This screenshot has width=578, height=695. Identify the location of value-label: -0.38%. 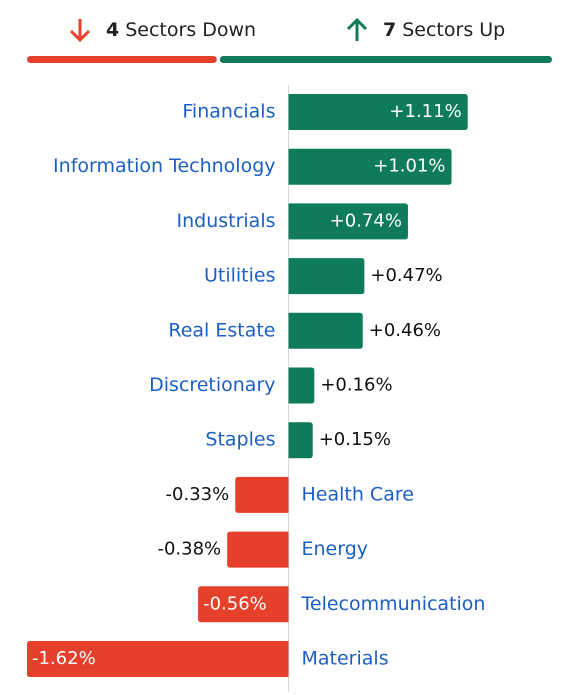
(189, 549).